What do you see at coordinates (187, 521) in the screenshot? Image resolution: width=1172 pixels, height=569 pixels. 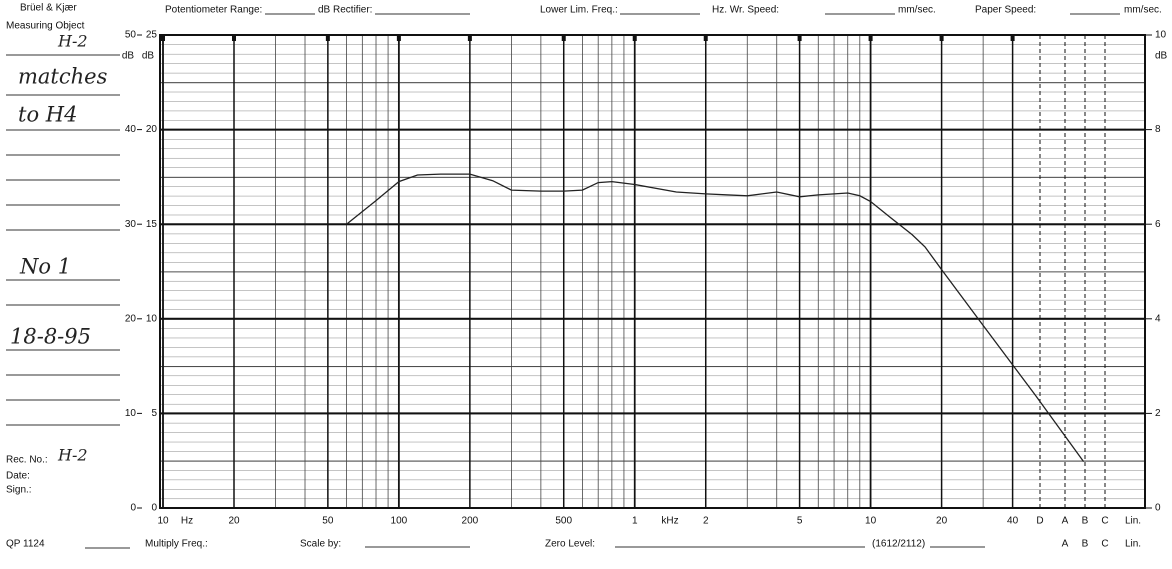 I see `x-unit: Hz` at bounding box center [187, 521].